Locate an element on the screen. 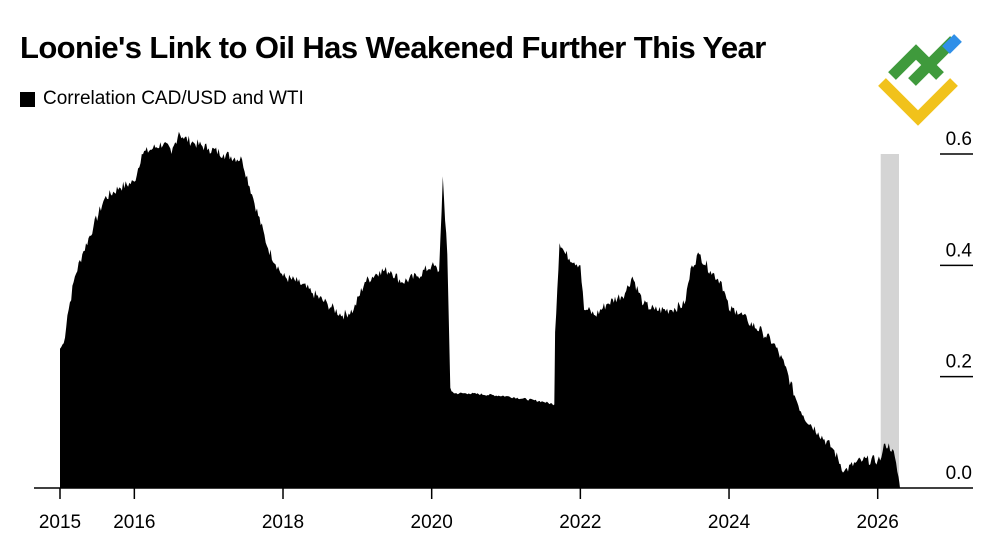 This screenshot has height=545, width=1000. legend-label: Correlation CAD/USD and WTI is located at coordinates (173, 98).